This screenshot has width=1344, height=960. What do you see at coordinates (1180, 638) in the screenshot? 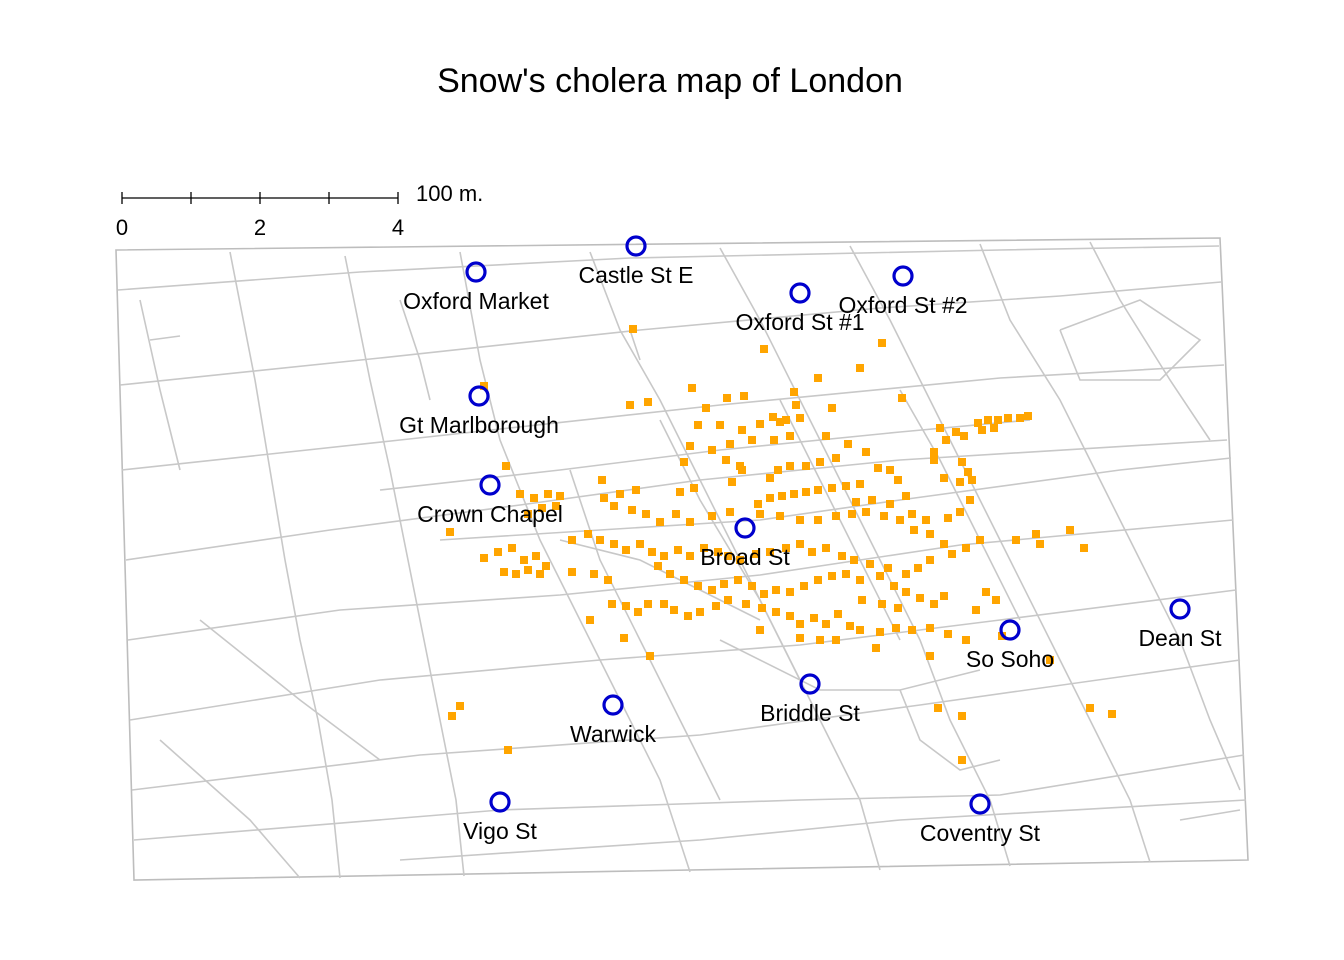
I see `pump-label: Dean St` at bounding box center [1180, 638].